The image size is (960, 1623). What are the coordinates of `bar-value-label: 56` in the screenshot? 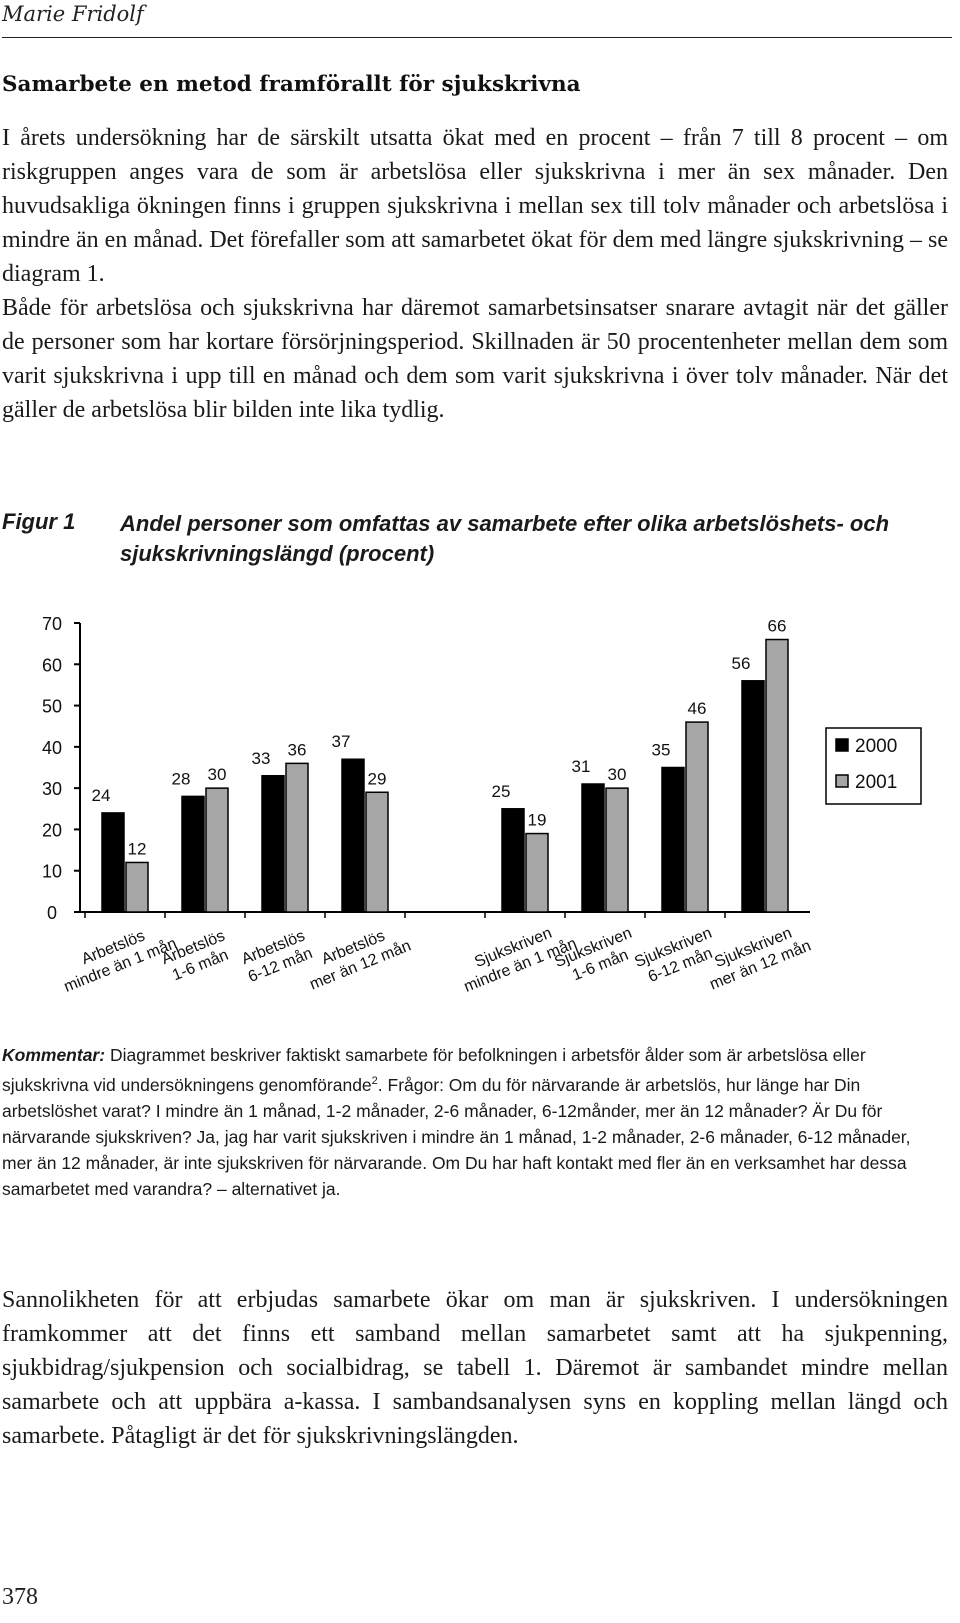 It's located at (741, 663).